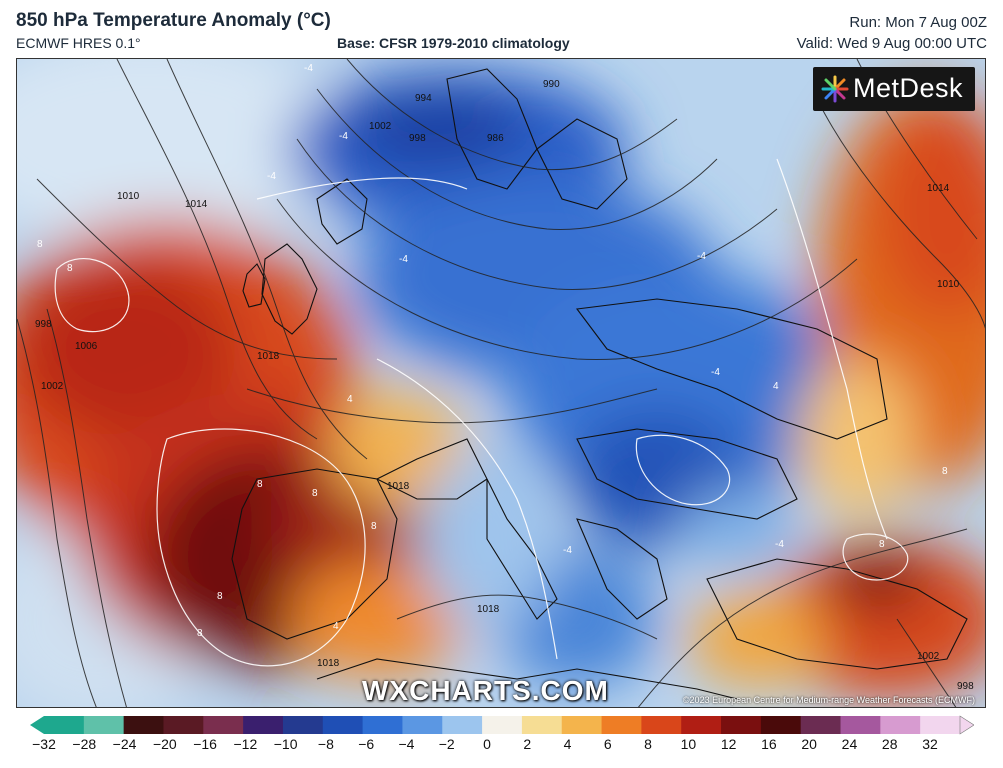  I want to click on metdesk-logo: MetDesk, so click(894, 89).